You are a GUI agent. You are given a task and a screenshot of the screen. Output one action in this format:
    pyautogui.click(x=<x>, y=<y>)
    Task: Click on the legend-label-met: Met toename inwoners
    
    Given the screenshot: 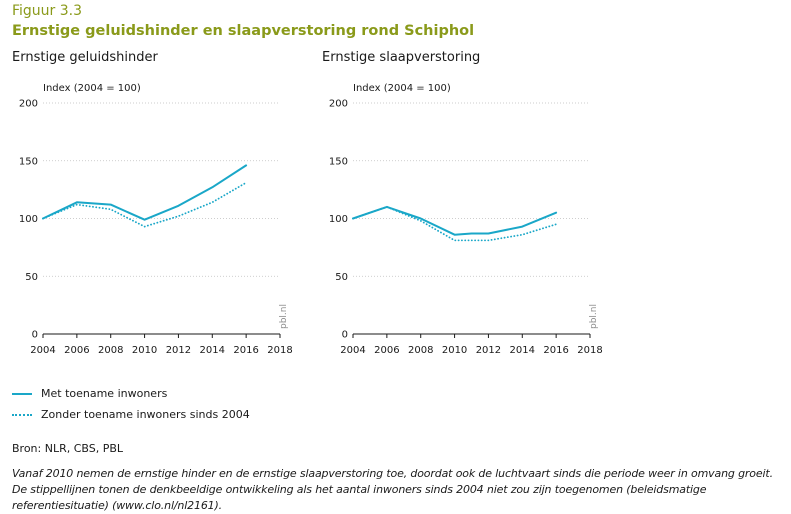 What is the action you would take?
    pyautogui.click(x=104, y=393)
    